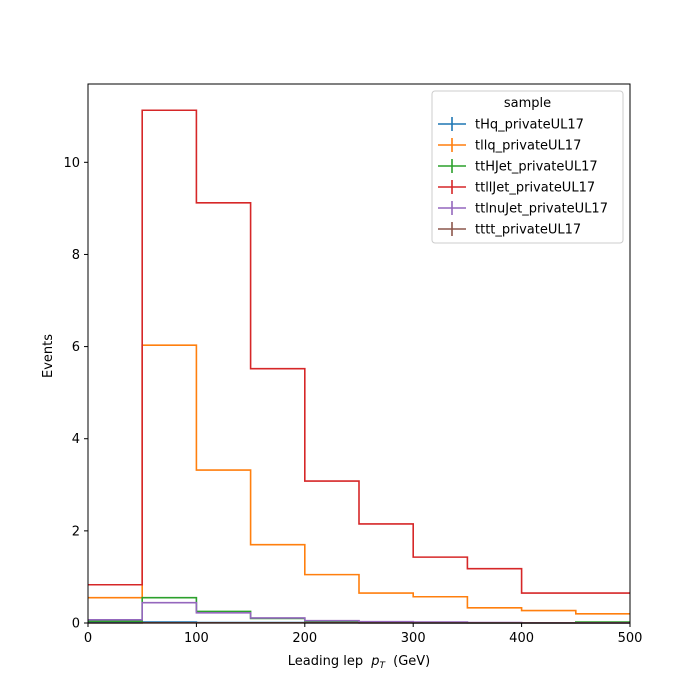 The height and width of the screenshot is (700, 700). Describe the element at coordinates (76, 439) in the screenshot. I see `y-tick-label: 4` at that location.